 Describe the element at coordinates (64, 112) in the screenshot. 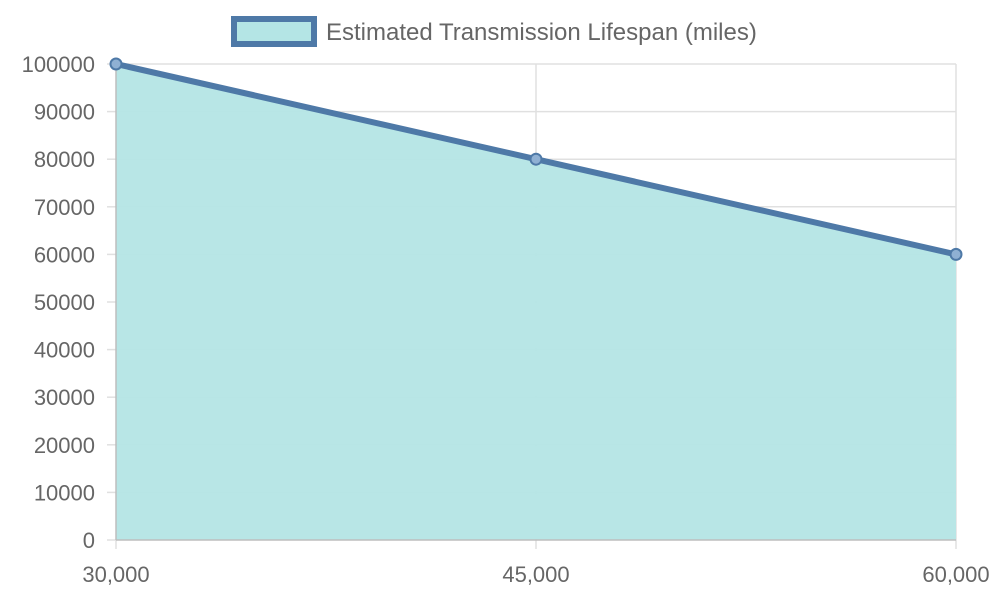

I see `y-tick-label: 90000` at that location.